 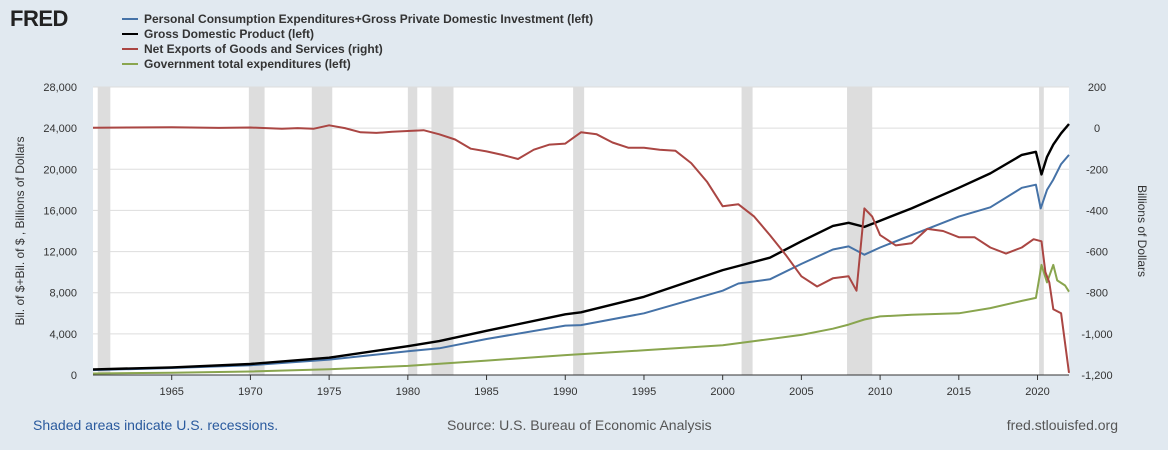 I want to click on y-tick-label-right: -1,000, so click(x=1096, y=335).